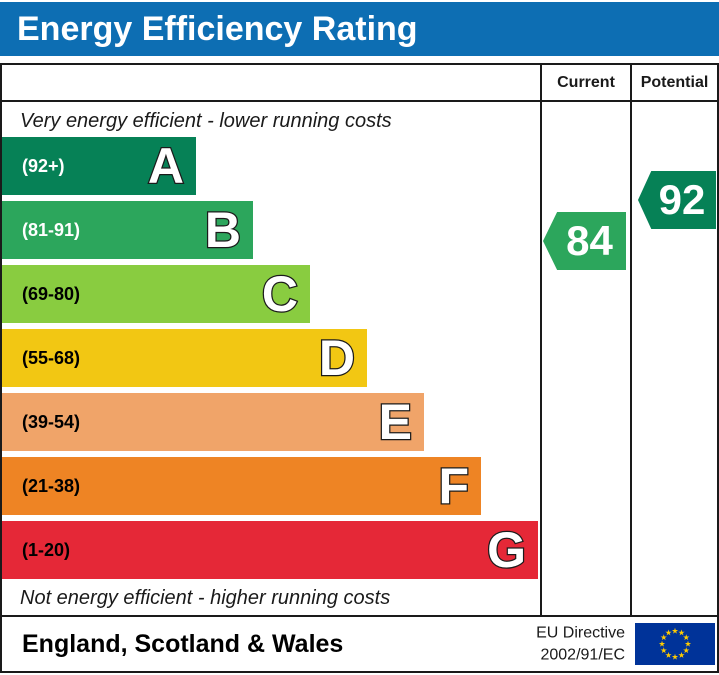  Describe the element at coordinates (580, 643) in the screenshot. I see `eu-directive-label: EU Directive 2002/91/EC` at that location.